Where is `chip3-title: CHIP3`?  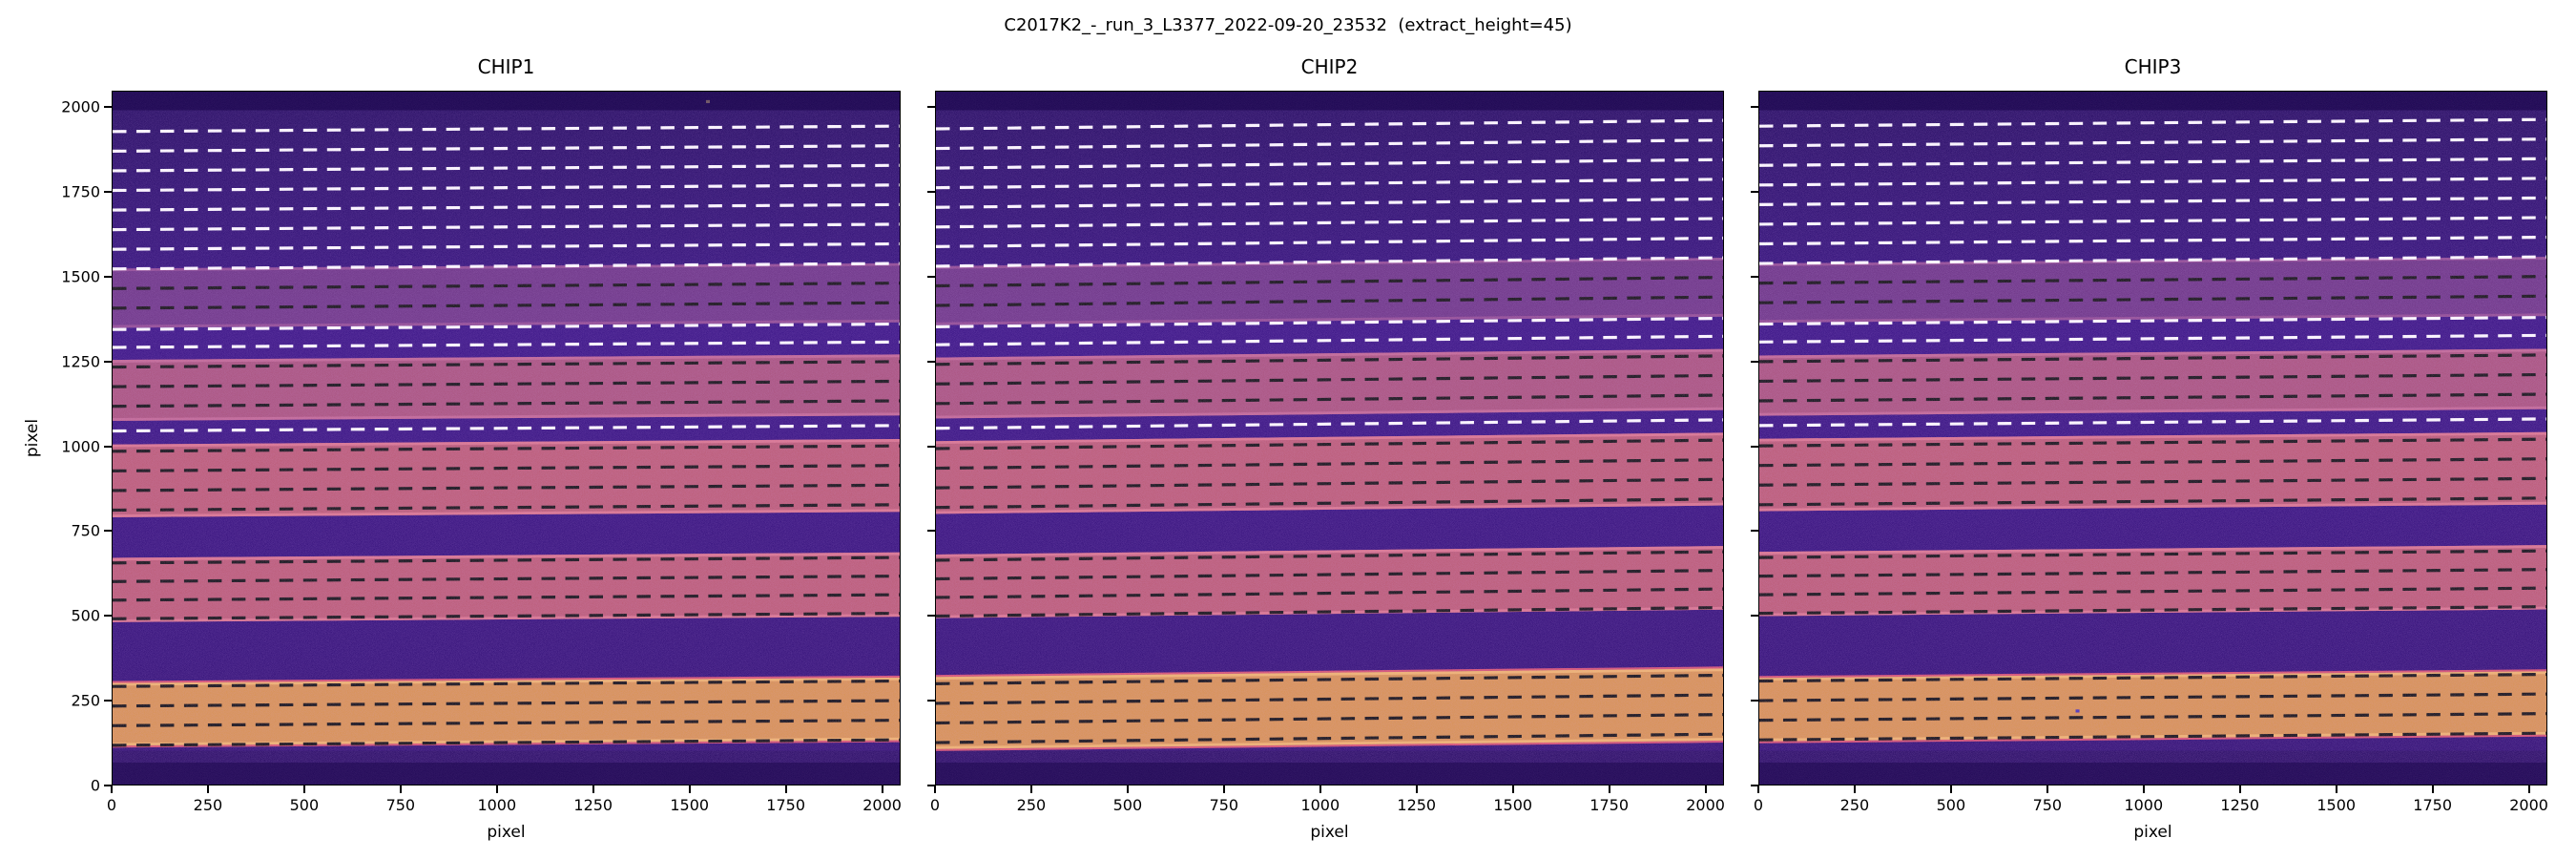
chip3-title: CHIP3 is located at coordinates (2153, 66).